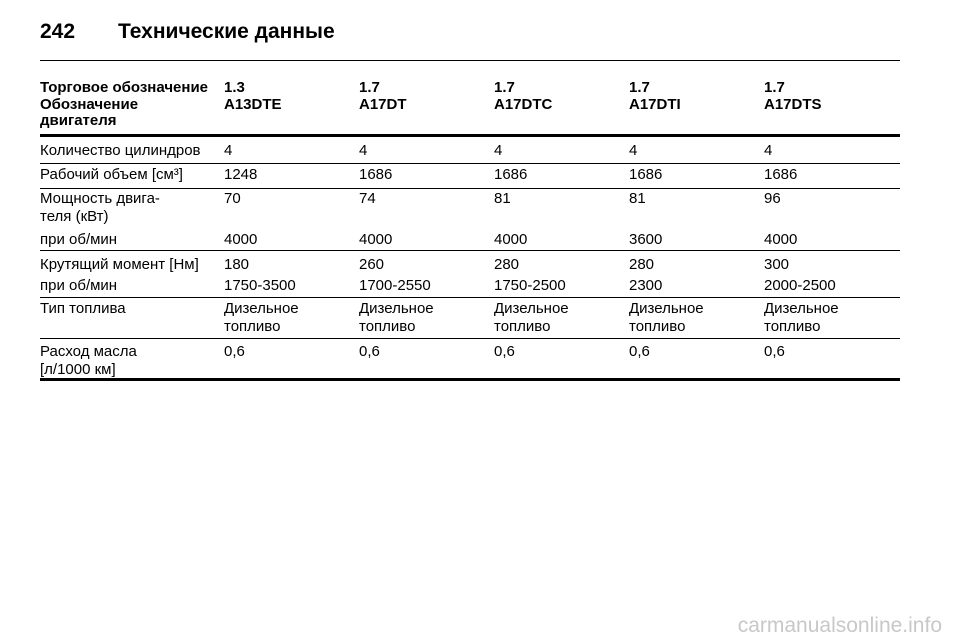 Image resolution: width=960 pixels, height=642 pixels. I want to click on table-cell: 2300, so click(646, 285).